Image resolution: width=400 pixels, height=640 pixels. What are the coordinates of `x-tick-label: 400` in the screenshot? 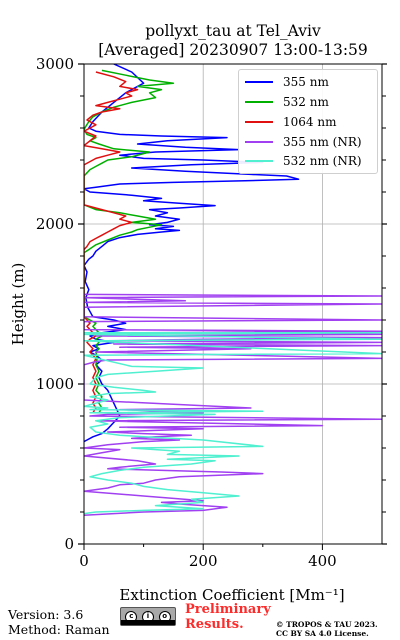 It's located at (322, 561).